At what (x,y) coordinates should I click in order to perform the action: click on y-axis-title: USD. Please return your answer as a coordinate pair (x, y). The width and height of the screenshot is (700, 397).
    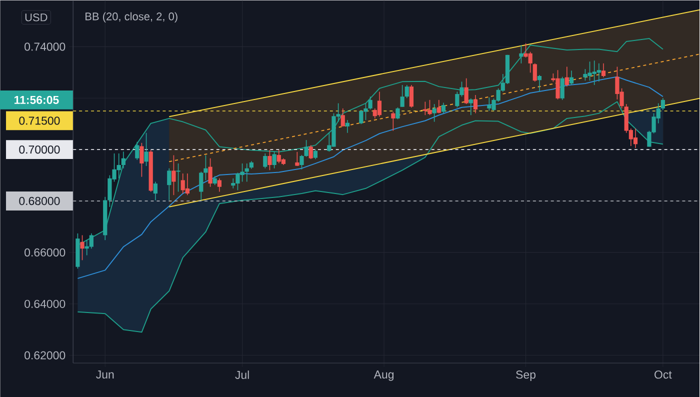
    Looking at the image, I should click on (36, 17).